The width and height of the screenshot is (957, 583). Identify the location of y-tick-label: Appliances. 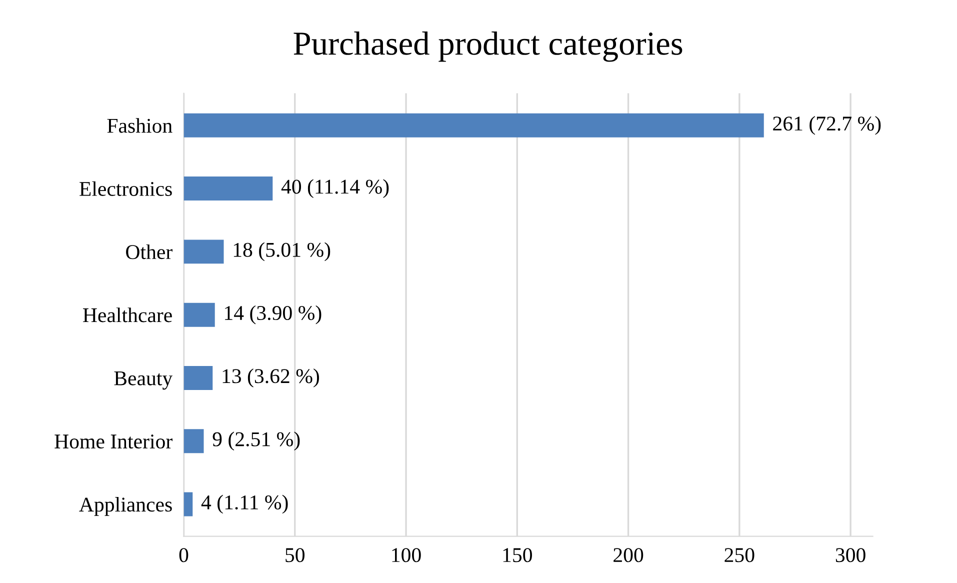
(125, 506).